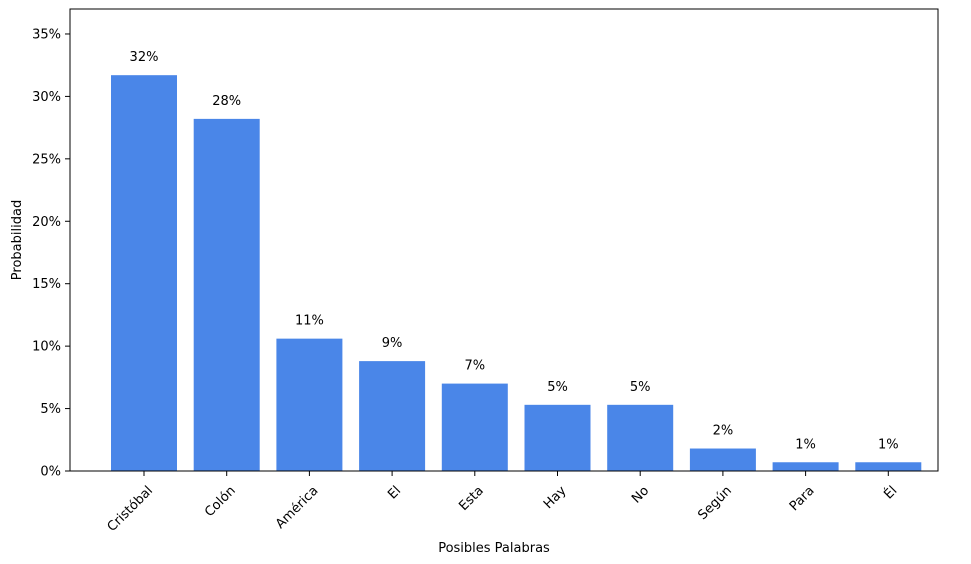  Describe the element at coordinates (309, 321) in the screenshot. I see `data-label-2: 11%` at that location.